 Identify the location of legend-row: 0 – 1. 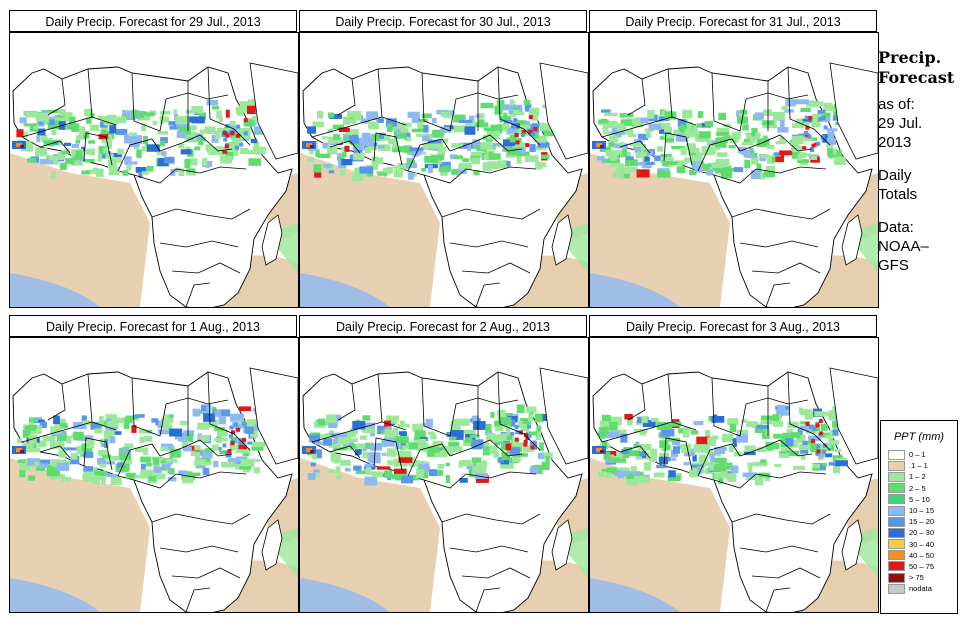
(922, 454).